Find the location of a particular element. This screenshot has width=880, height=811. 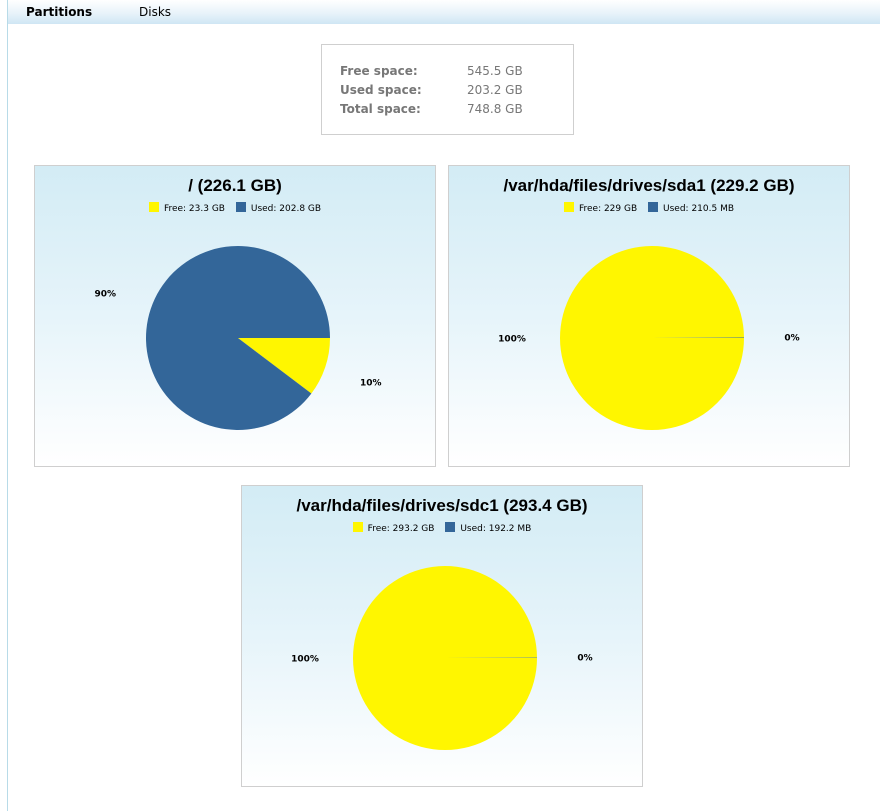

legend-item-used: Used: 210.5 MB is located at coordinates (691, 208).